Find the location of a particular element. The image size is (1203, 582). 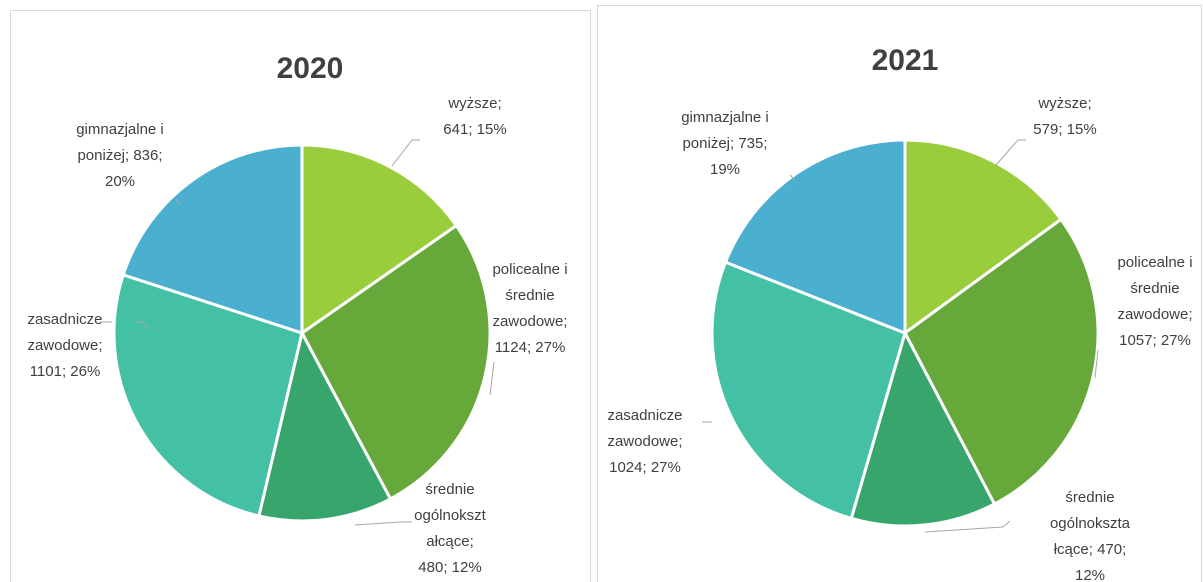

data-label: 1024; 27% is located at coordinates (645, 467).